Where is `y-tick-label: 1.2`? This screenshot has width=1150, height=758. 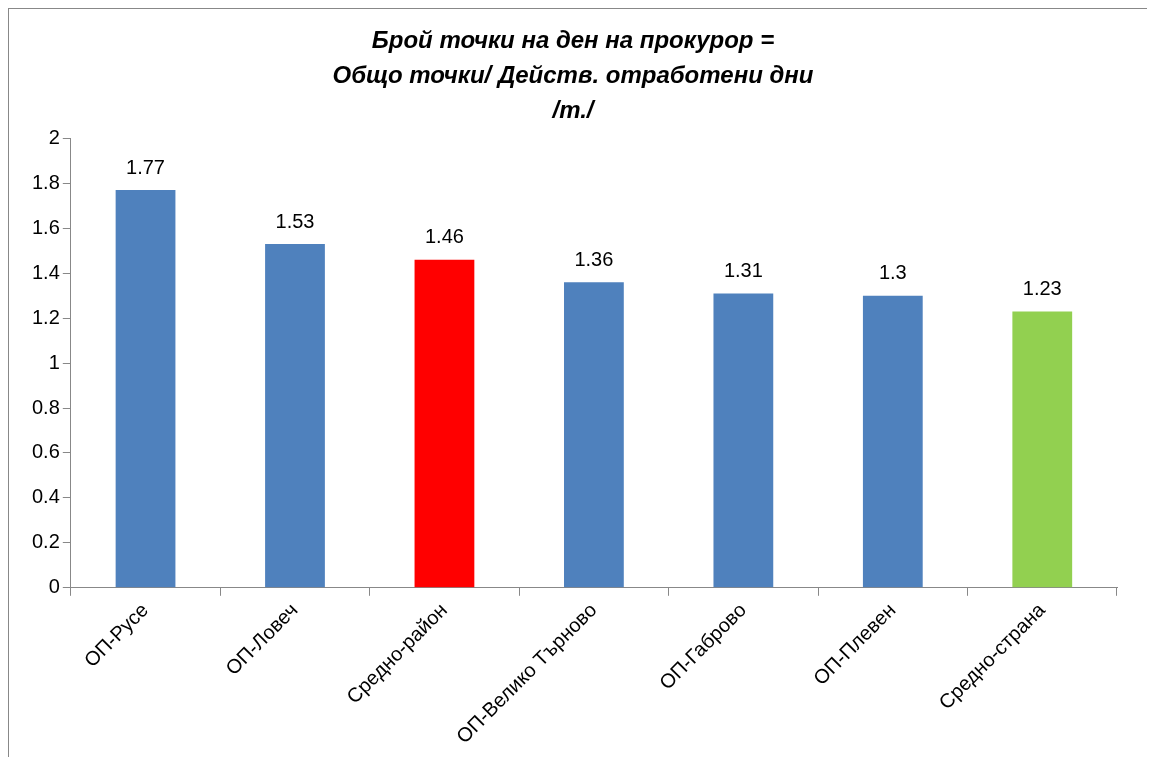
y-tick-label: 1.2 is located at coordinates (45, 316).